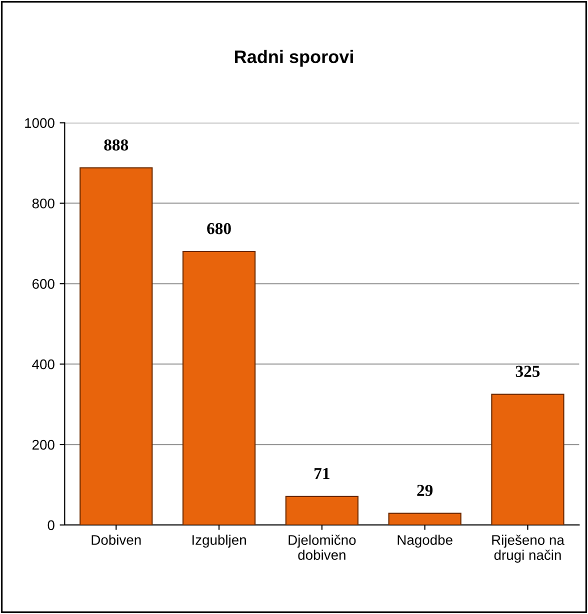 This screenshot has height=614, width=588. I want to click on data-label: 888, so click(116, 145).